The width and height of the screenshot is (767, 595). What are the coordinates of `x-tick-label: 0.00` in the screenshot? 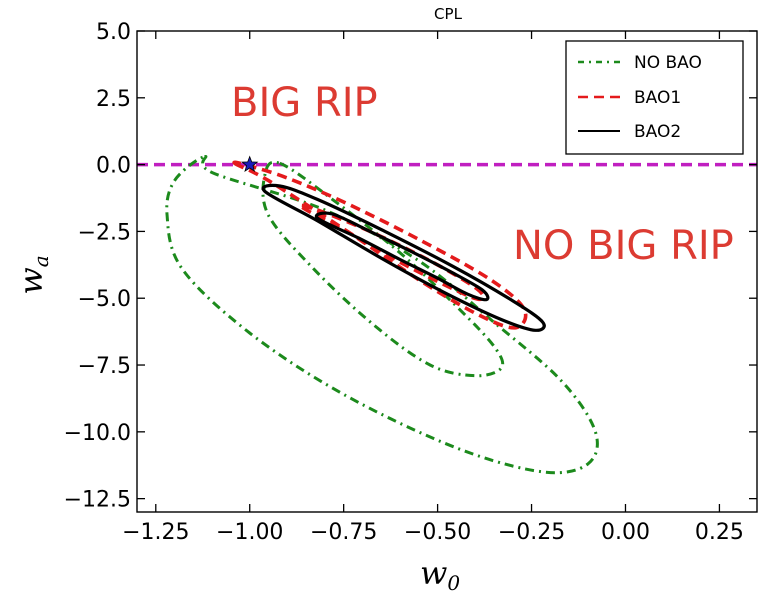 It's located at (625, 532).